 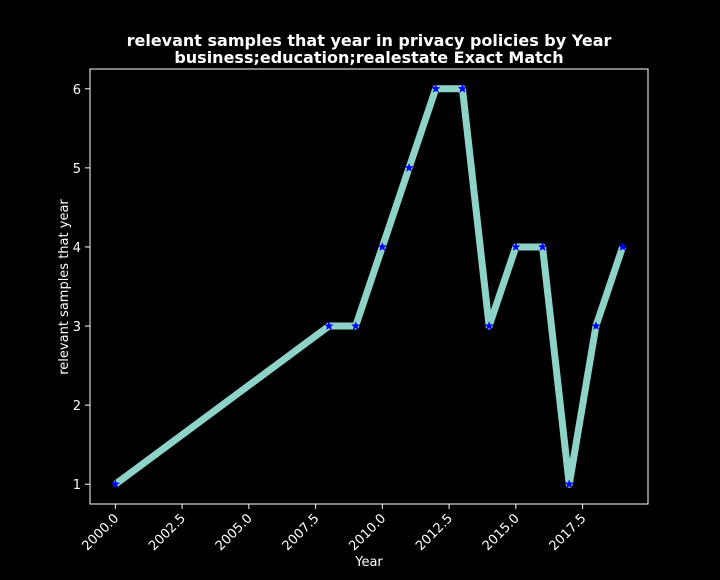 I want to click on x-tick-label: 2002.5, so click(x=167, y=532).